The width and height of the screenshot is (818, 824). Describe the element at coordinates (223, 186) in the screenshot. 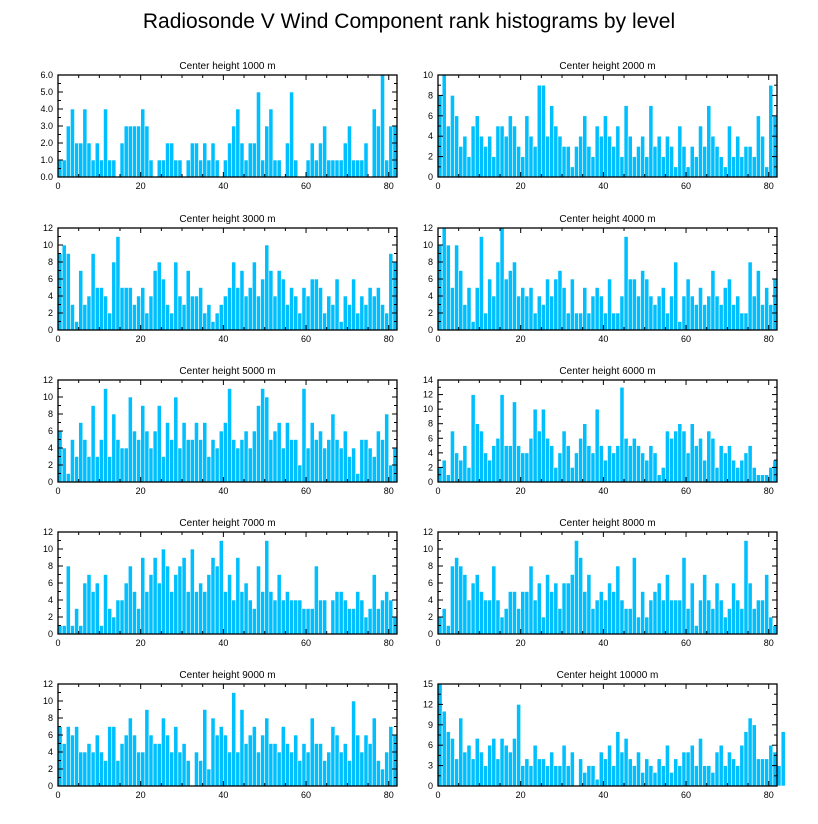

I see `x-tick-label: 40` at that location.